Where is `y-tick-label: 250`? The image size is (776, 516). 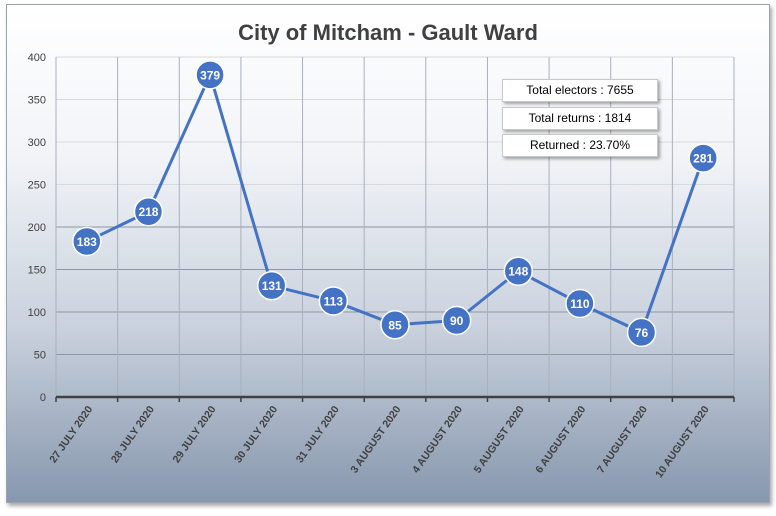 y-tick-label: 250 is located at coordinates (37, 186).